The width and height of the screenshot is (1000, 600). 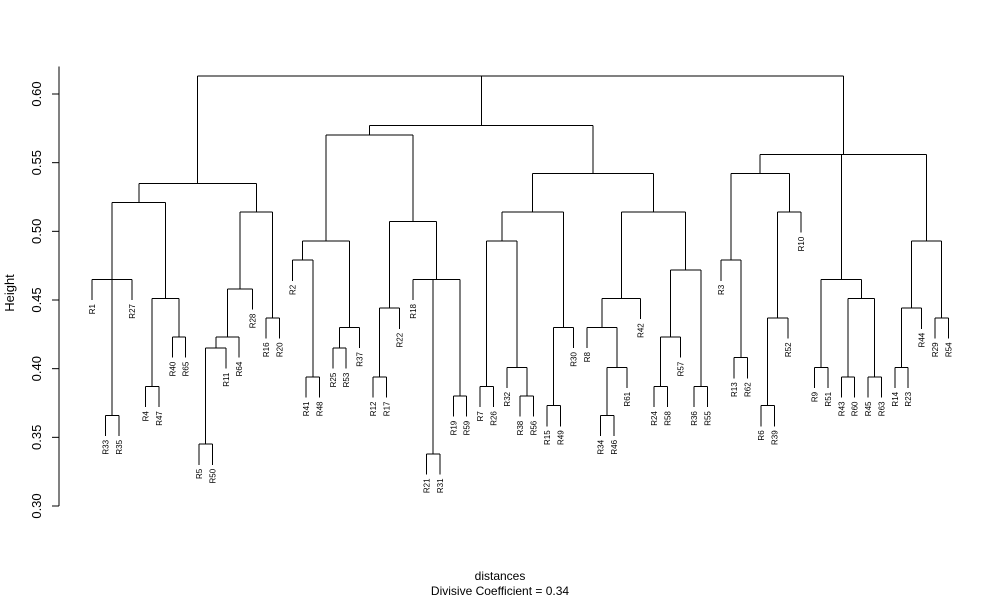 I want to click on leaf-label: R37, so click(x=360, y=359).